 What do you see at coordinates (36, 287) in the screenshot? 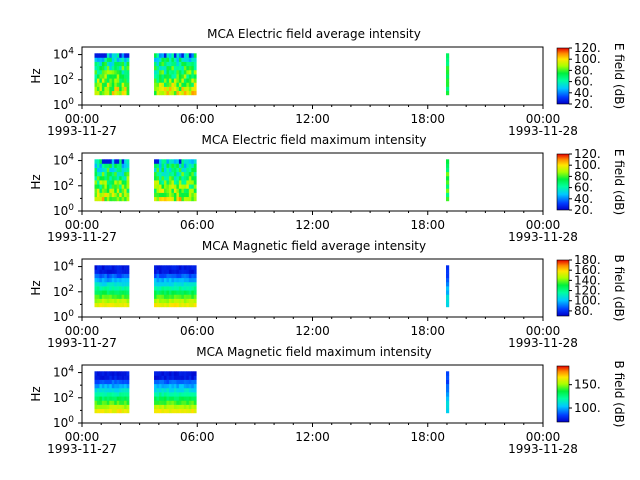
I see `y-axis-label: Hz` at bounding box center [36, 287].